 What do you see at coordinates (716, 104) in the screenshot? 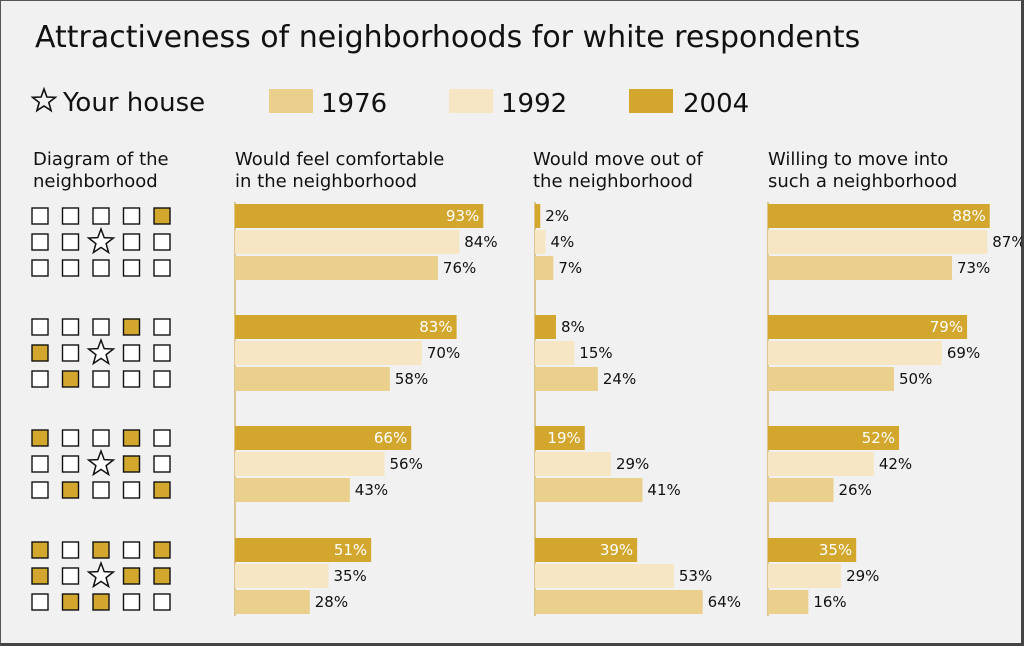
I see `legend-label-2004: 2004` at bounding box center [716, 104].